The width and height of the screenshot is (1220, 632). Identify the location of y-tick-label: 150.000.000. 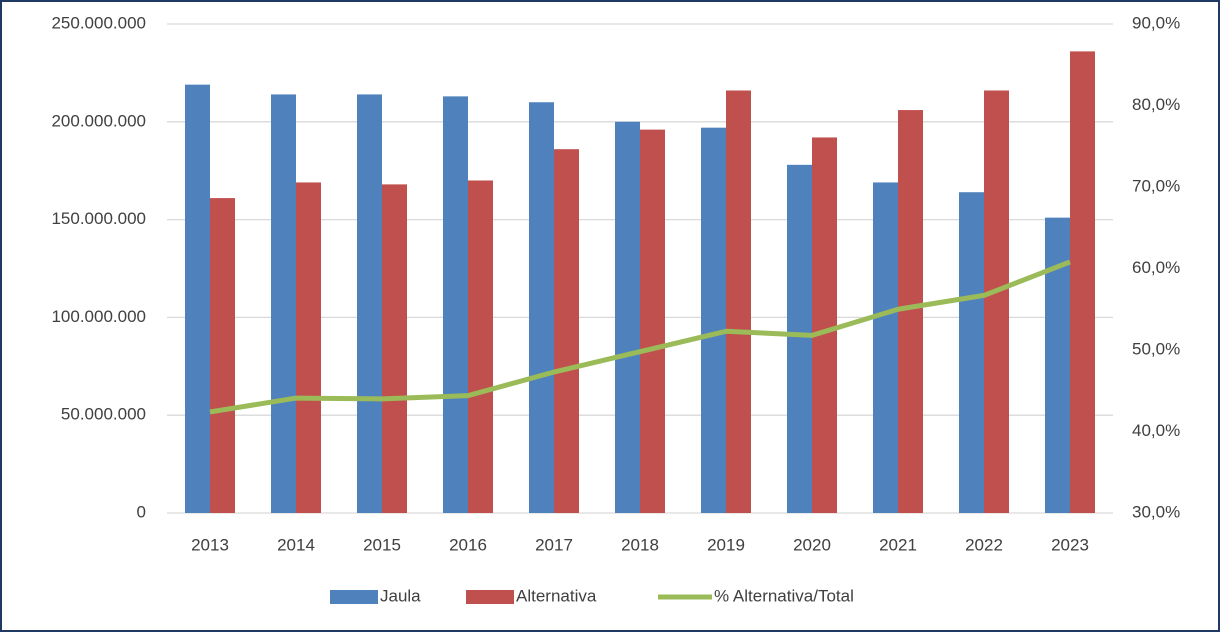
(98, 218).